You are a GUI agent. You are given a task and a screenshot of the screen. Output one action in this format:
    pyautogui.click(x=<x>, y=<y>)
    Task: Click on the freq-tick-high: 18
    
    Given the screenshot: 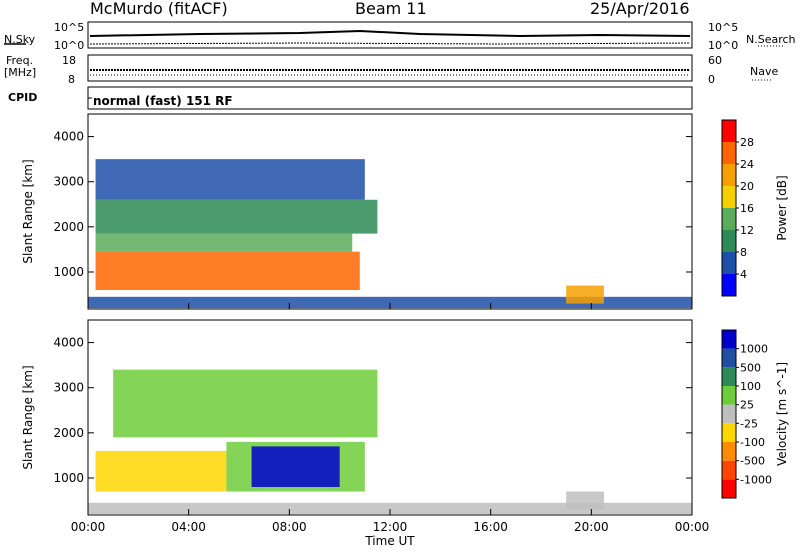 What is the action you would take?
    pyautogui.click(x=69, y=60)
    